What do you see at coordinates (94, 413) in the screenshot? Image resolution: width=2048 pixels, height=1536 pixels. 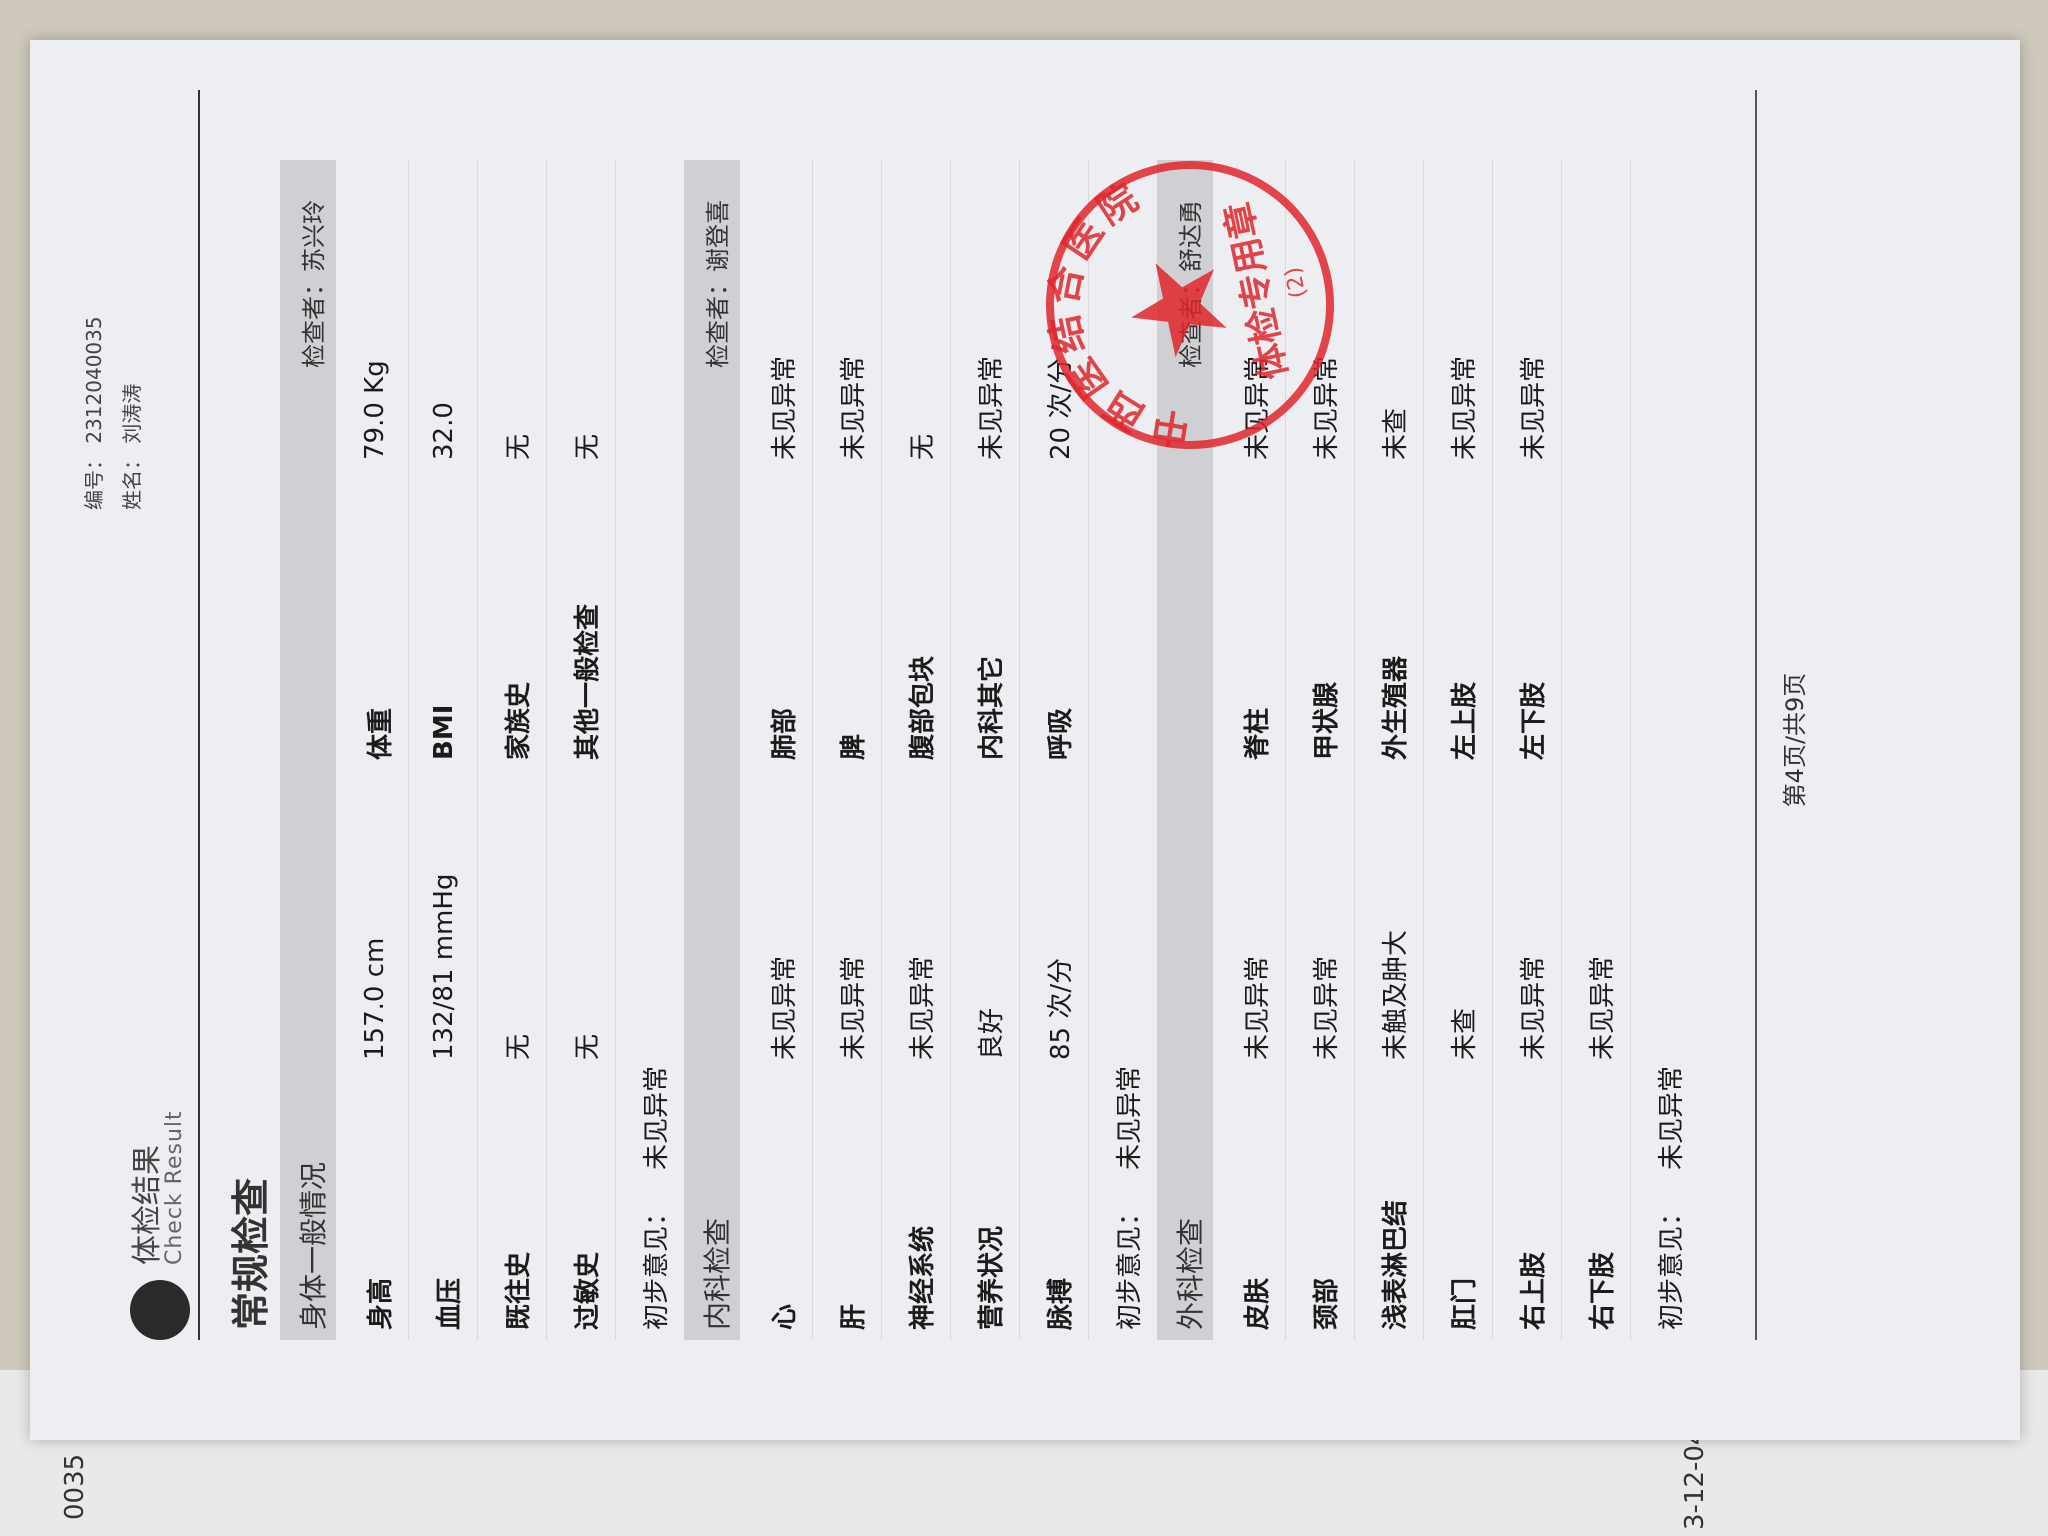 I see `record-number: 编号： 2312040035` at bounding box center [94, 413].